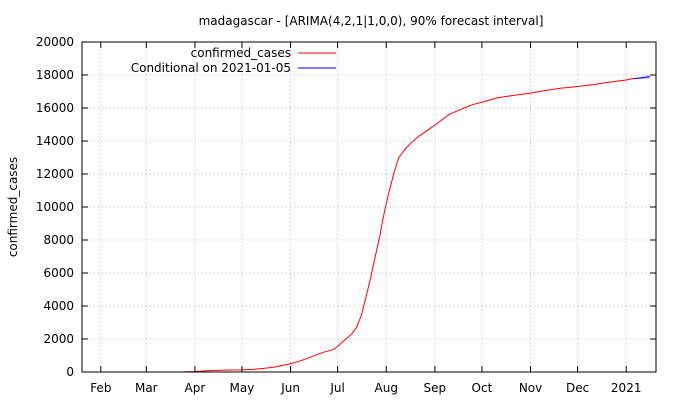 The height and width of the screenshot is (400, 680). I want to click on x-tick-label: Nov, so click(530, 388).